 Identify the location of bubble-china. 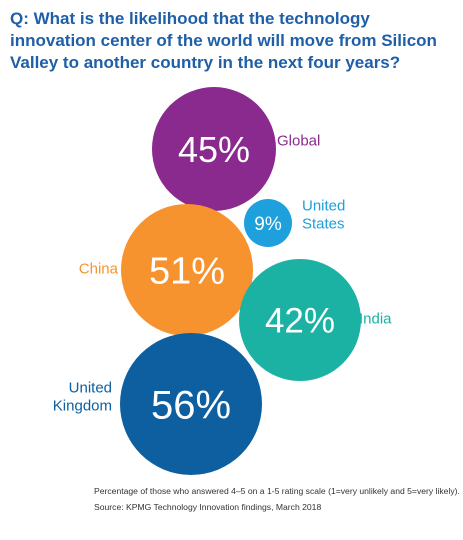
(187, 270).